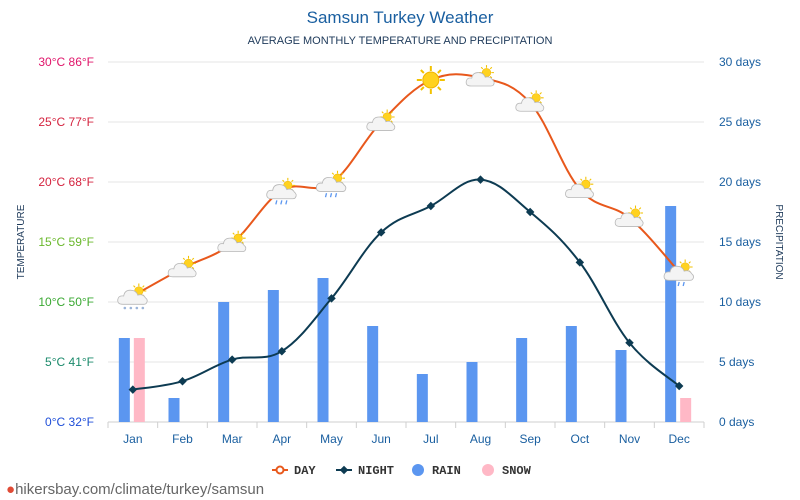 The height and width of the screenshot is (500, 800). Describe the element at coordinates (182, 439) in the screenshot. I see `x-tick-label: Feb` at that location.